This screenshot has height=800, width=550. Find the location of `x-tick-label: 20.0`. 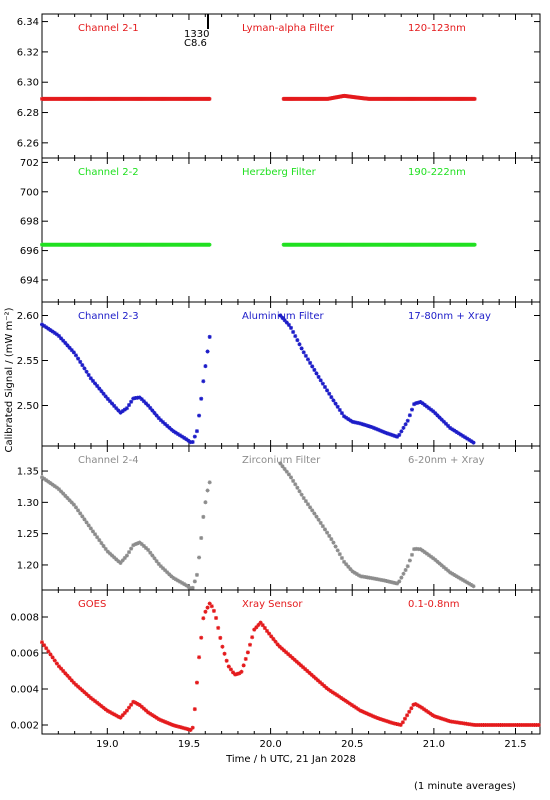

x-tick-label: 20.0 is located at coordinates (270, 744).